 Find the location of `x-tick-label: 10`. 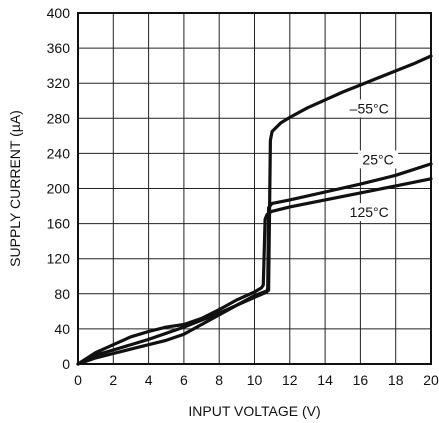

x-tick-label: 10 is located at coordinates (255, 380).